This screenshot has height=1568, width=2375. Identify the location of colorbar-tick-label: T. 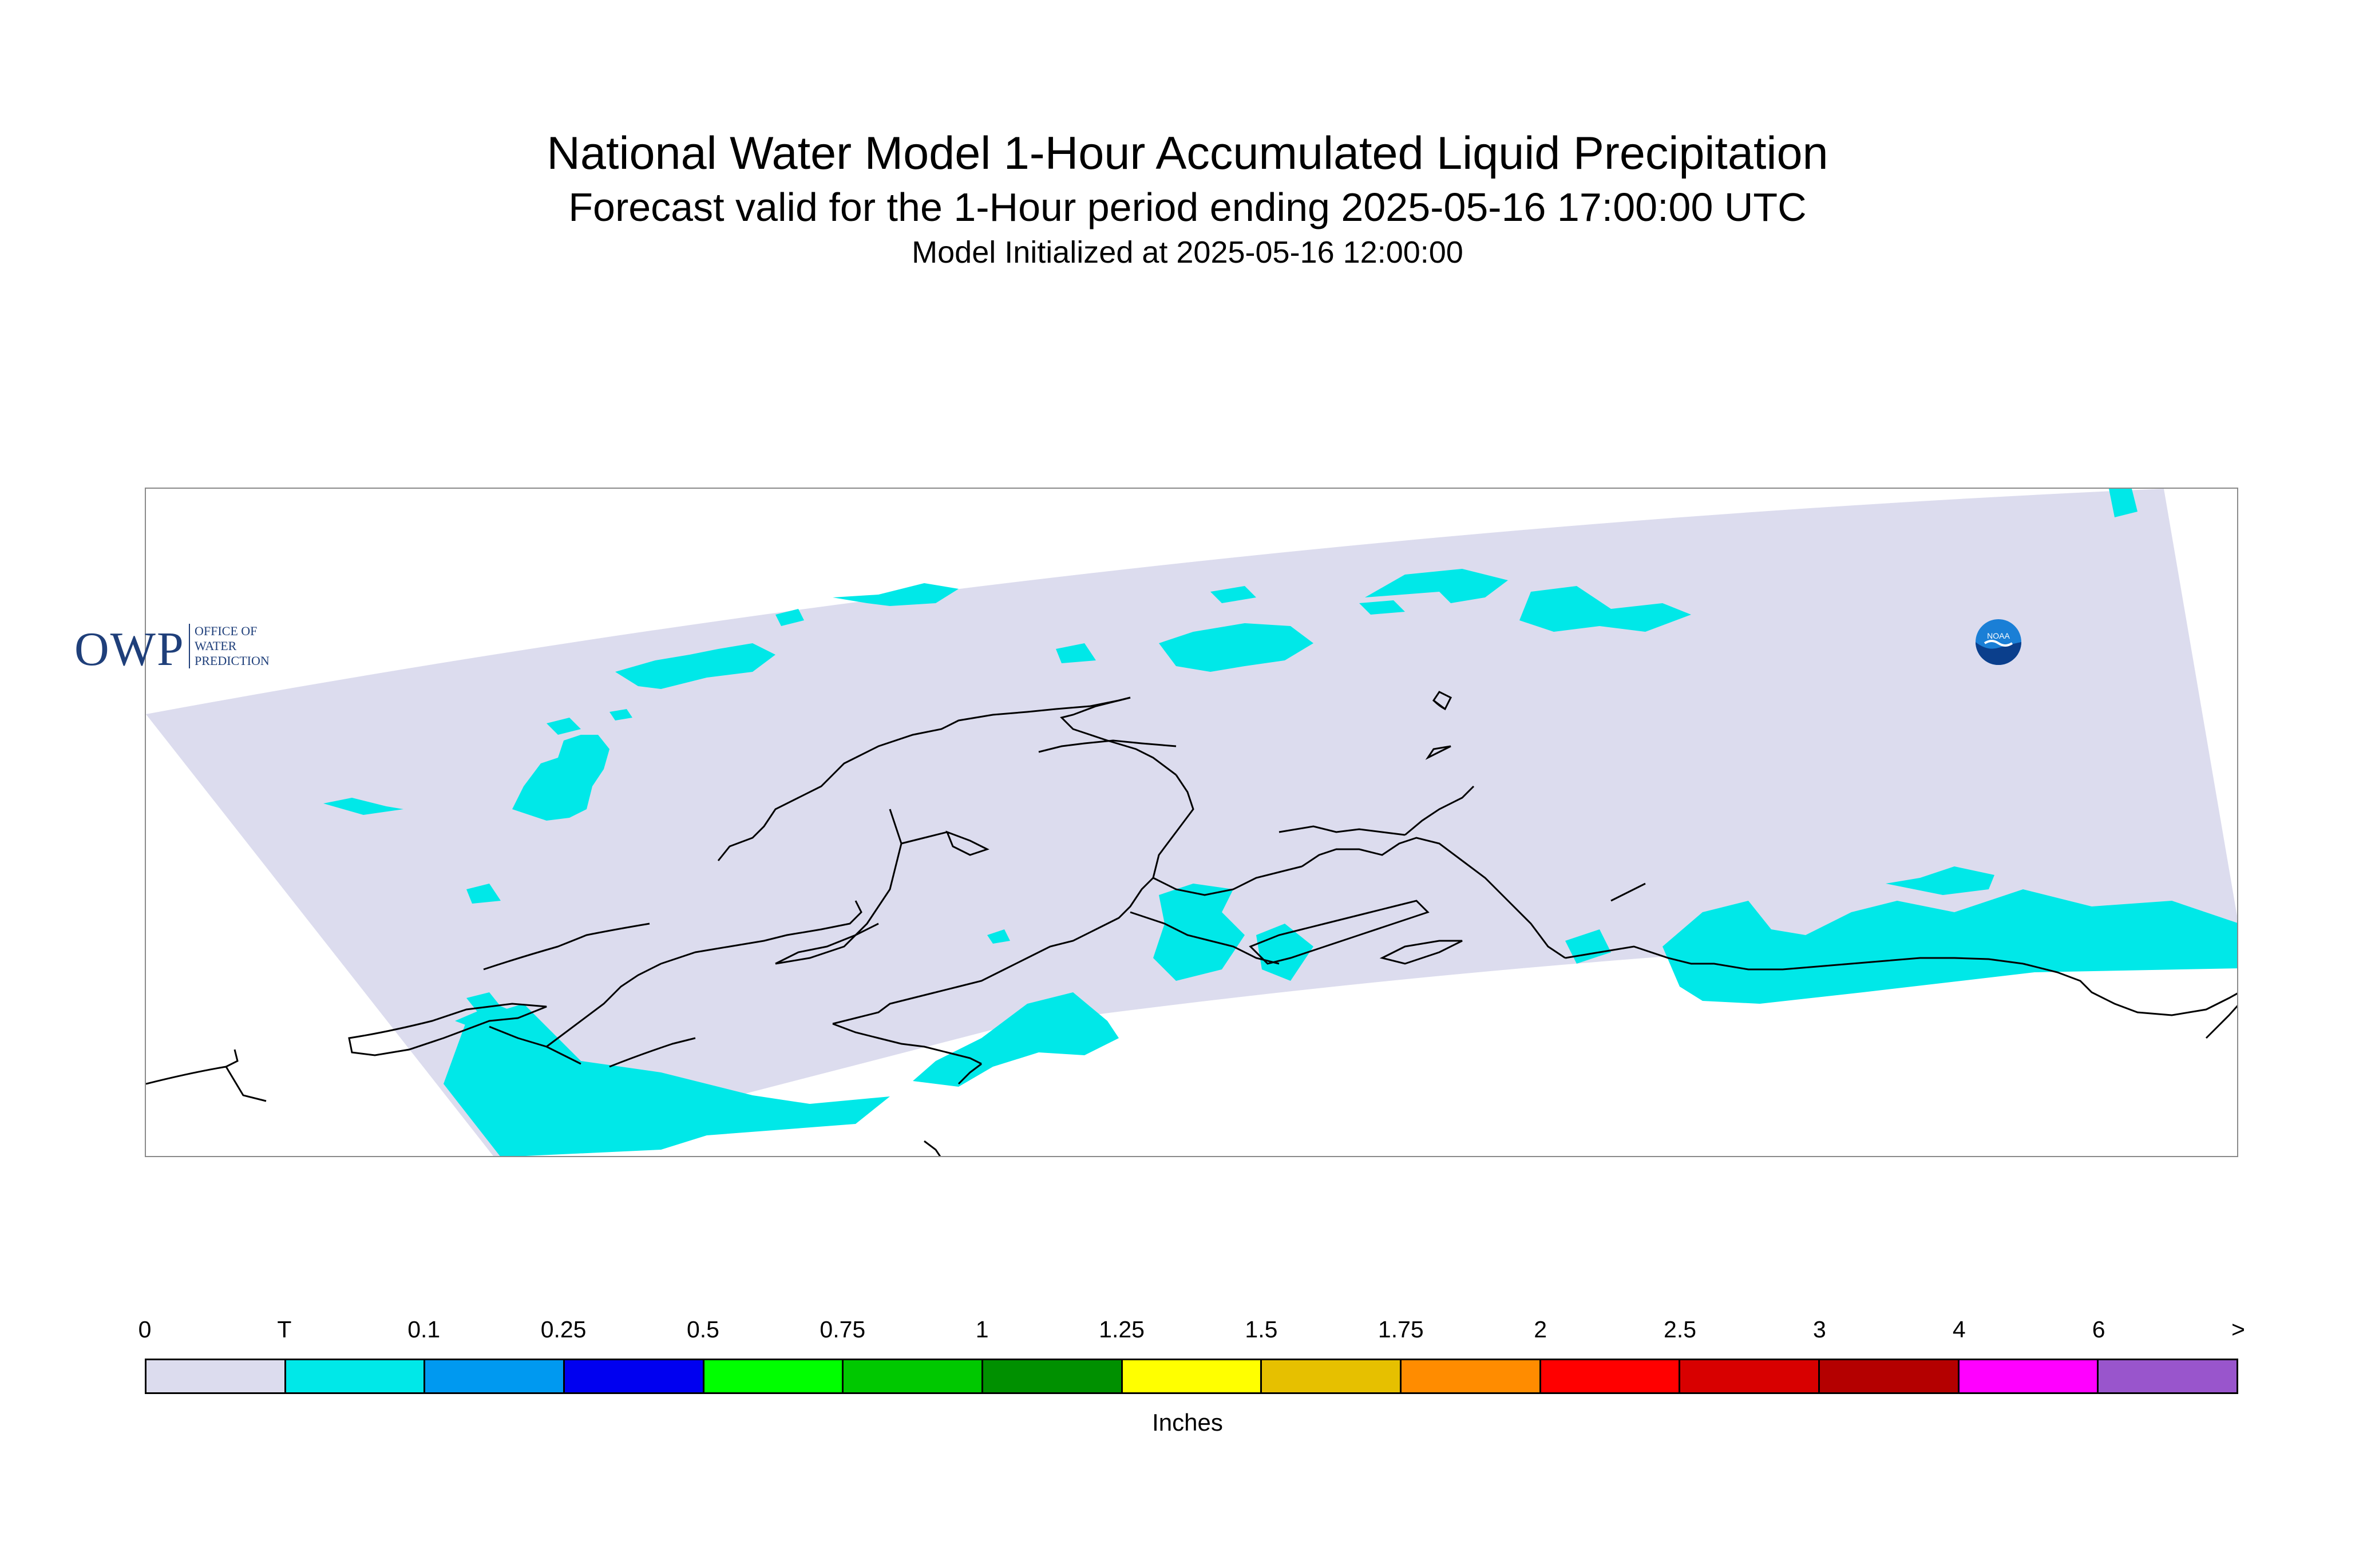
(284, 1329).